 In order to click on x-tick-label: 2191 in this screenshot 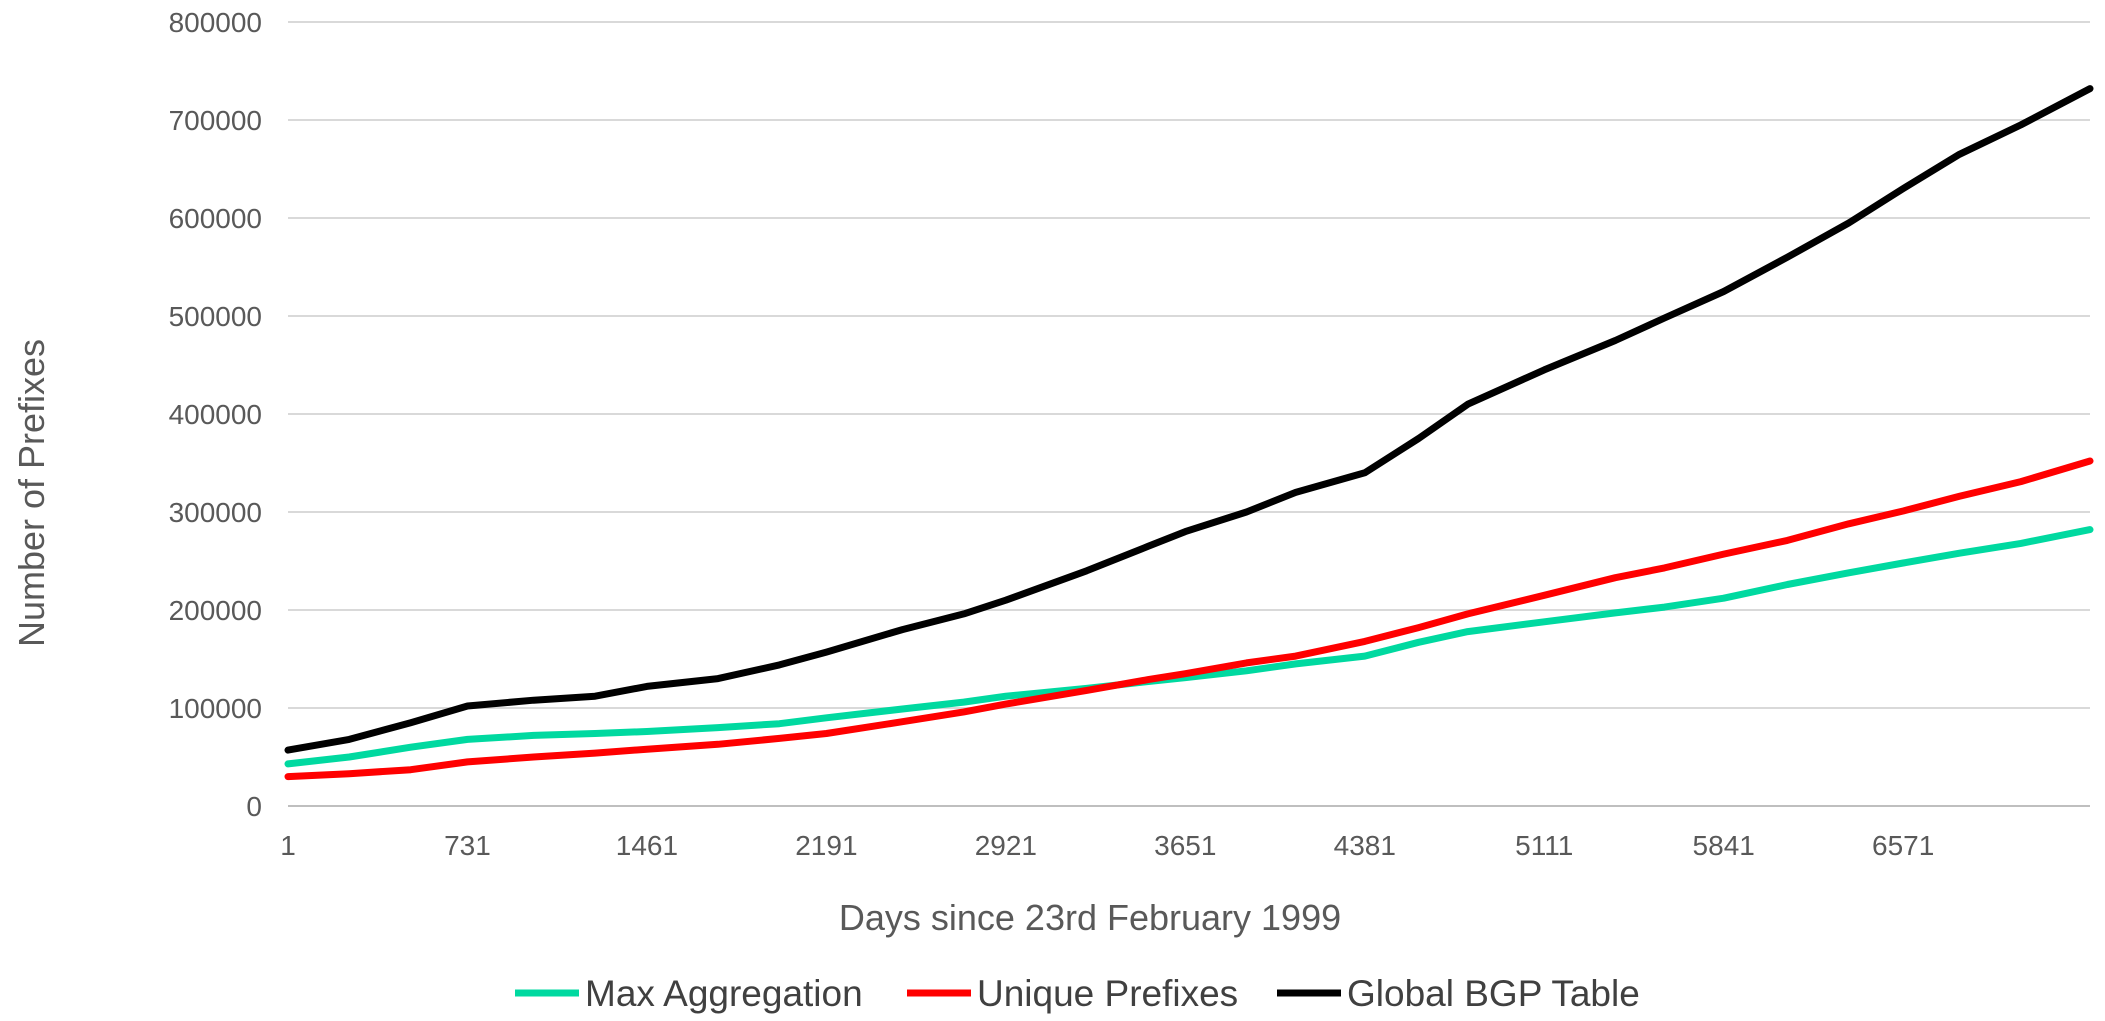, I will do `click(826, 845)`.